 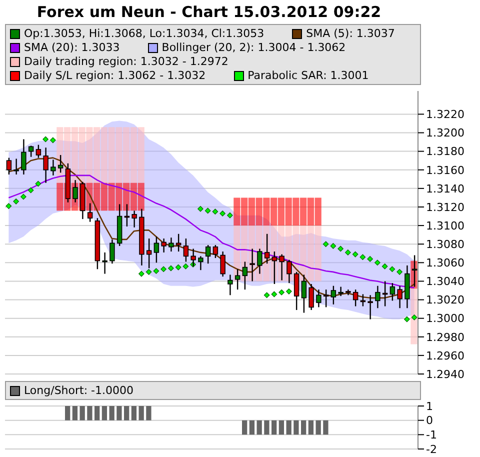 What do you see at coordinates (445, 170) in the screenshot?
I see `y-tick-label: 1.3160` at bounding box center [445, 170].